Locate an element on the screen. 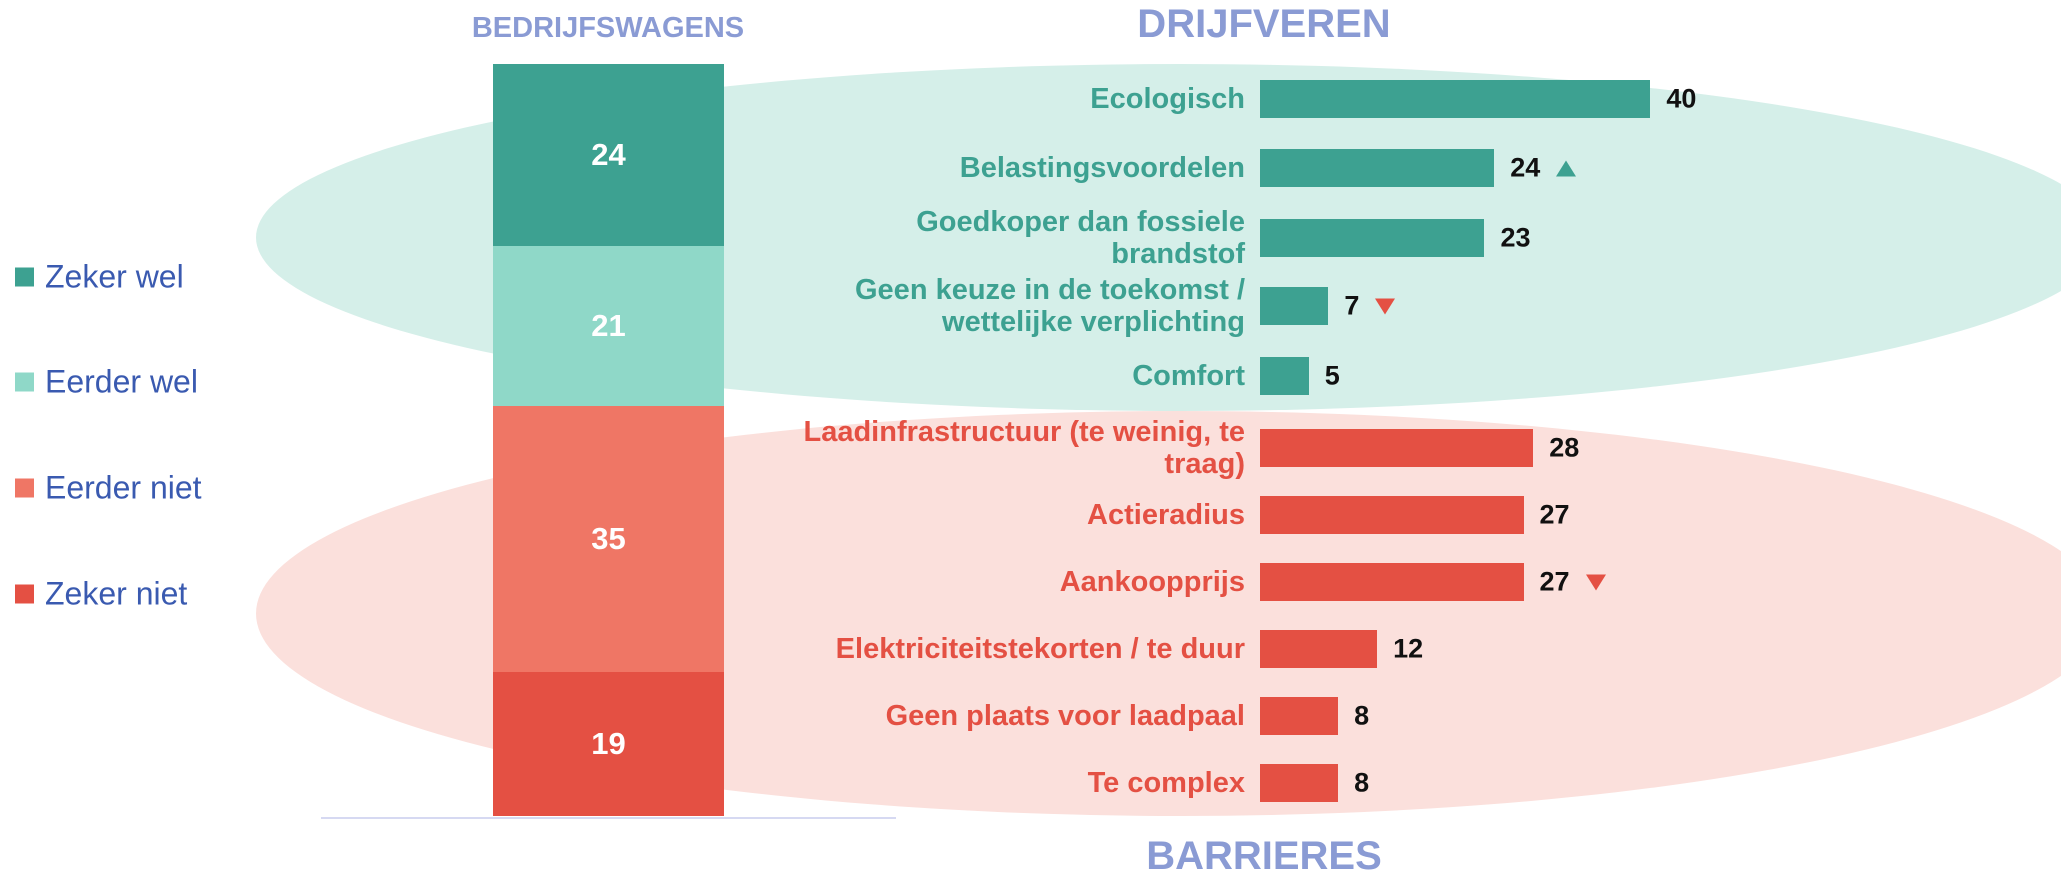  category-label: Laadinfrastructuur (te weinig, te traag) is located at coordinates (1024, 448).